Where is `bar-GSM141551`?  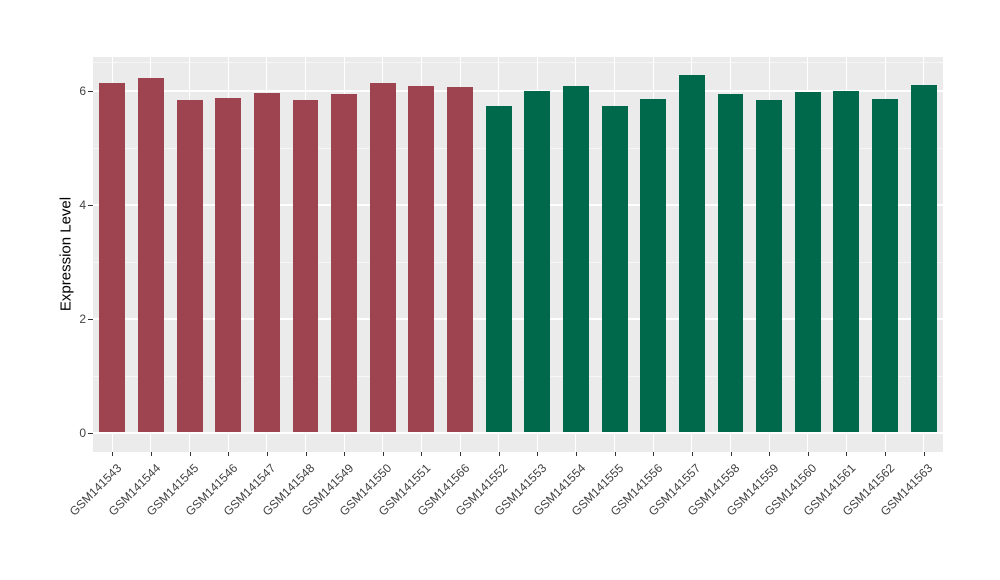
bar-GSM141551 is located at coordinates (421, 259).